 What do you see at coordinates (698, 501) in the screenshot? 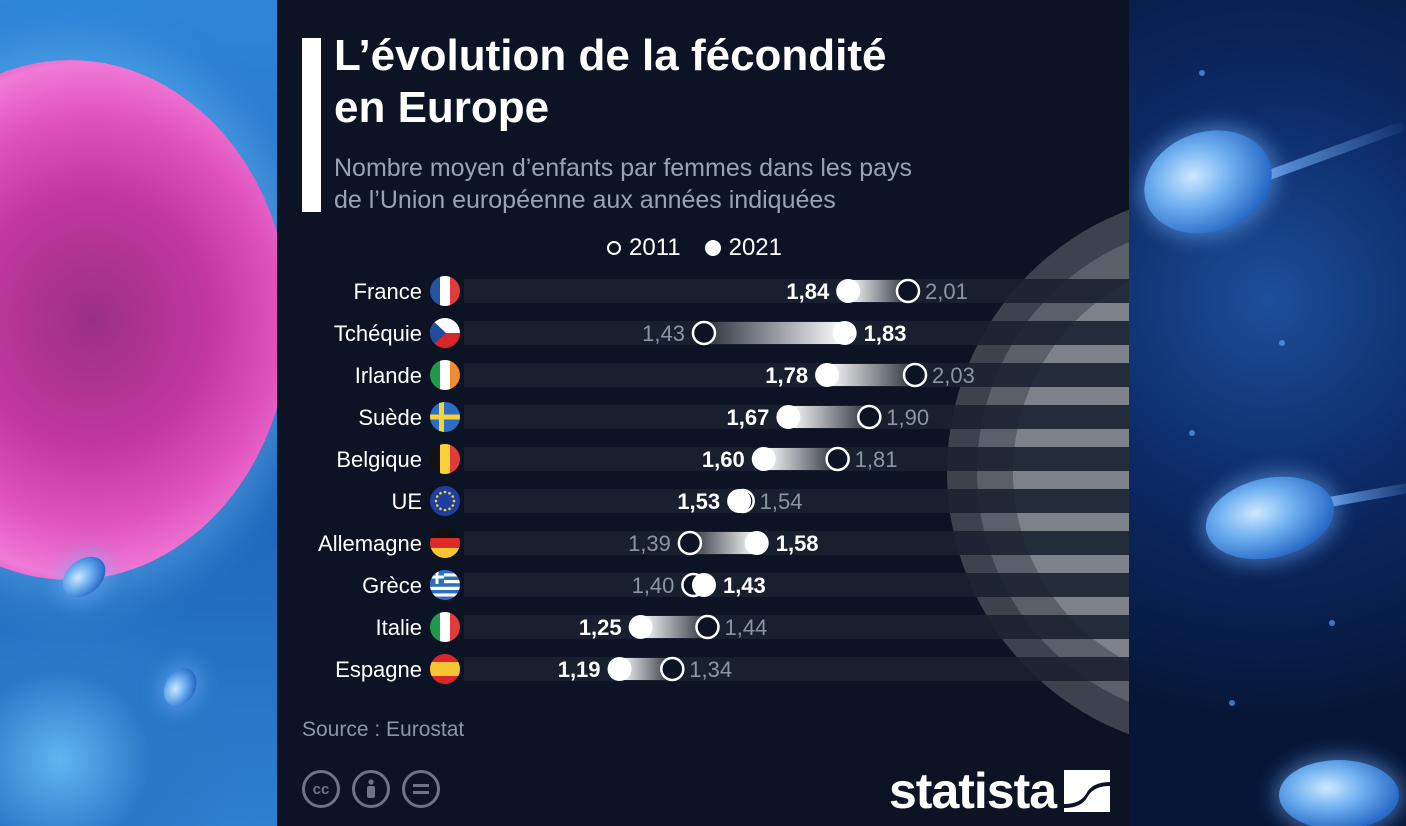
I see `value-label-2021: 1,53` at bounding box center [698, 501].